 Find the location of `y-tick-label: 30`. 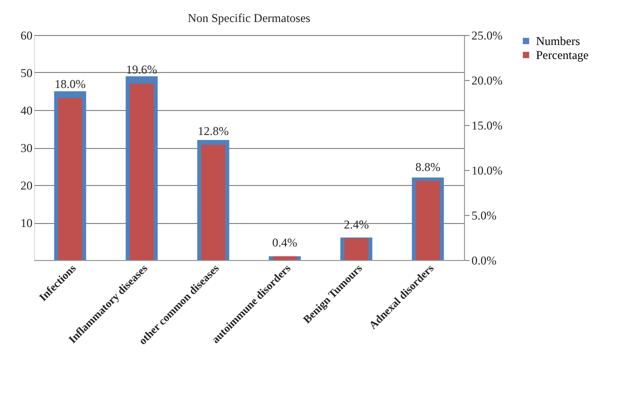

y-tick-label: 30 is located at coordinates (26, 148).